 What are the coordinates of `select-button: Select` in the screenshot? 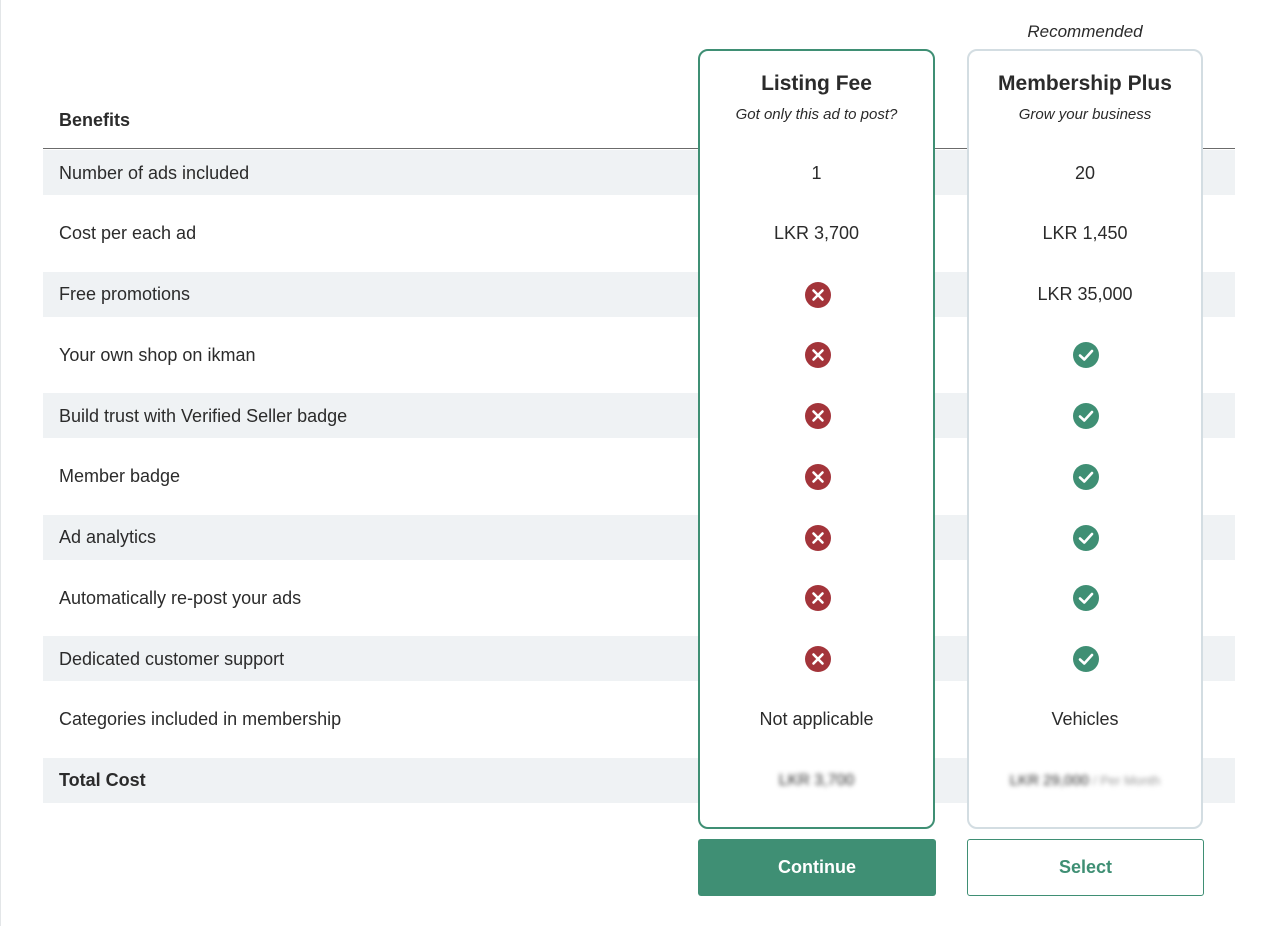 It's located at (1085, 867).